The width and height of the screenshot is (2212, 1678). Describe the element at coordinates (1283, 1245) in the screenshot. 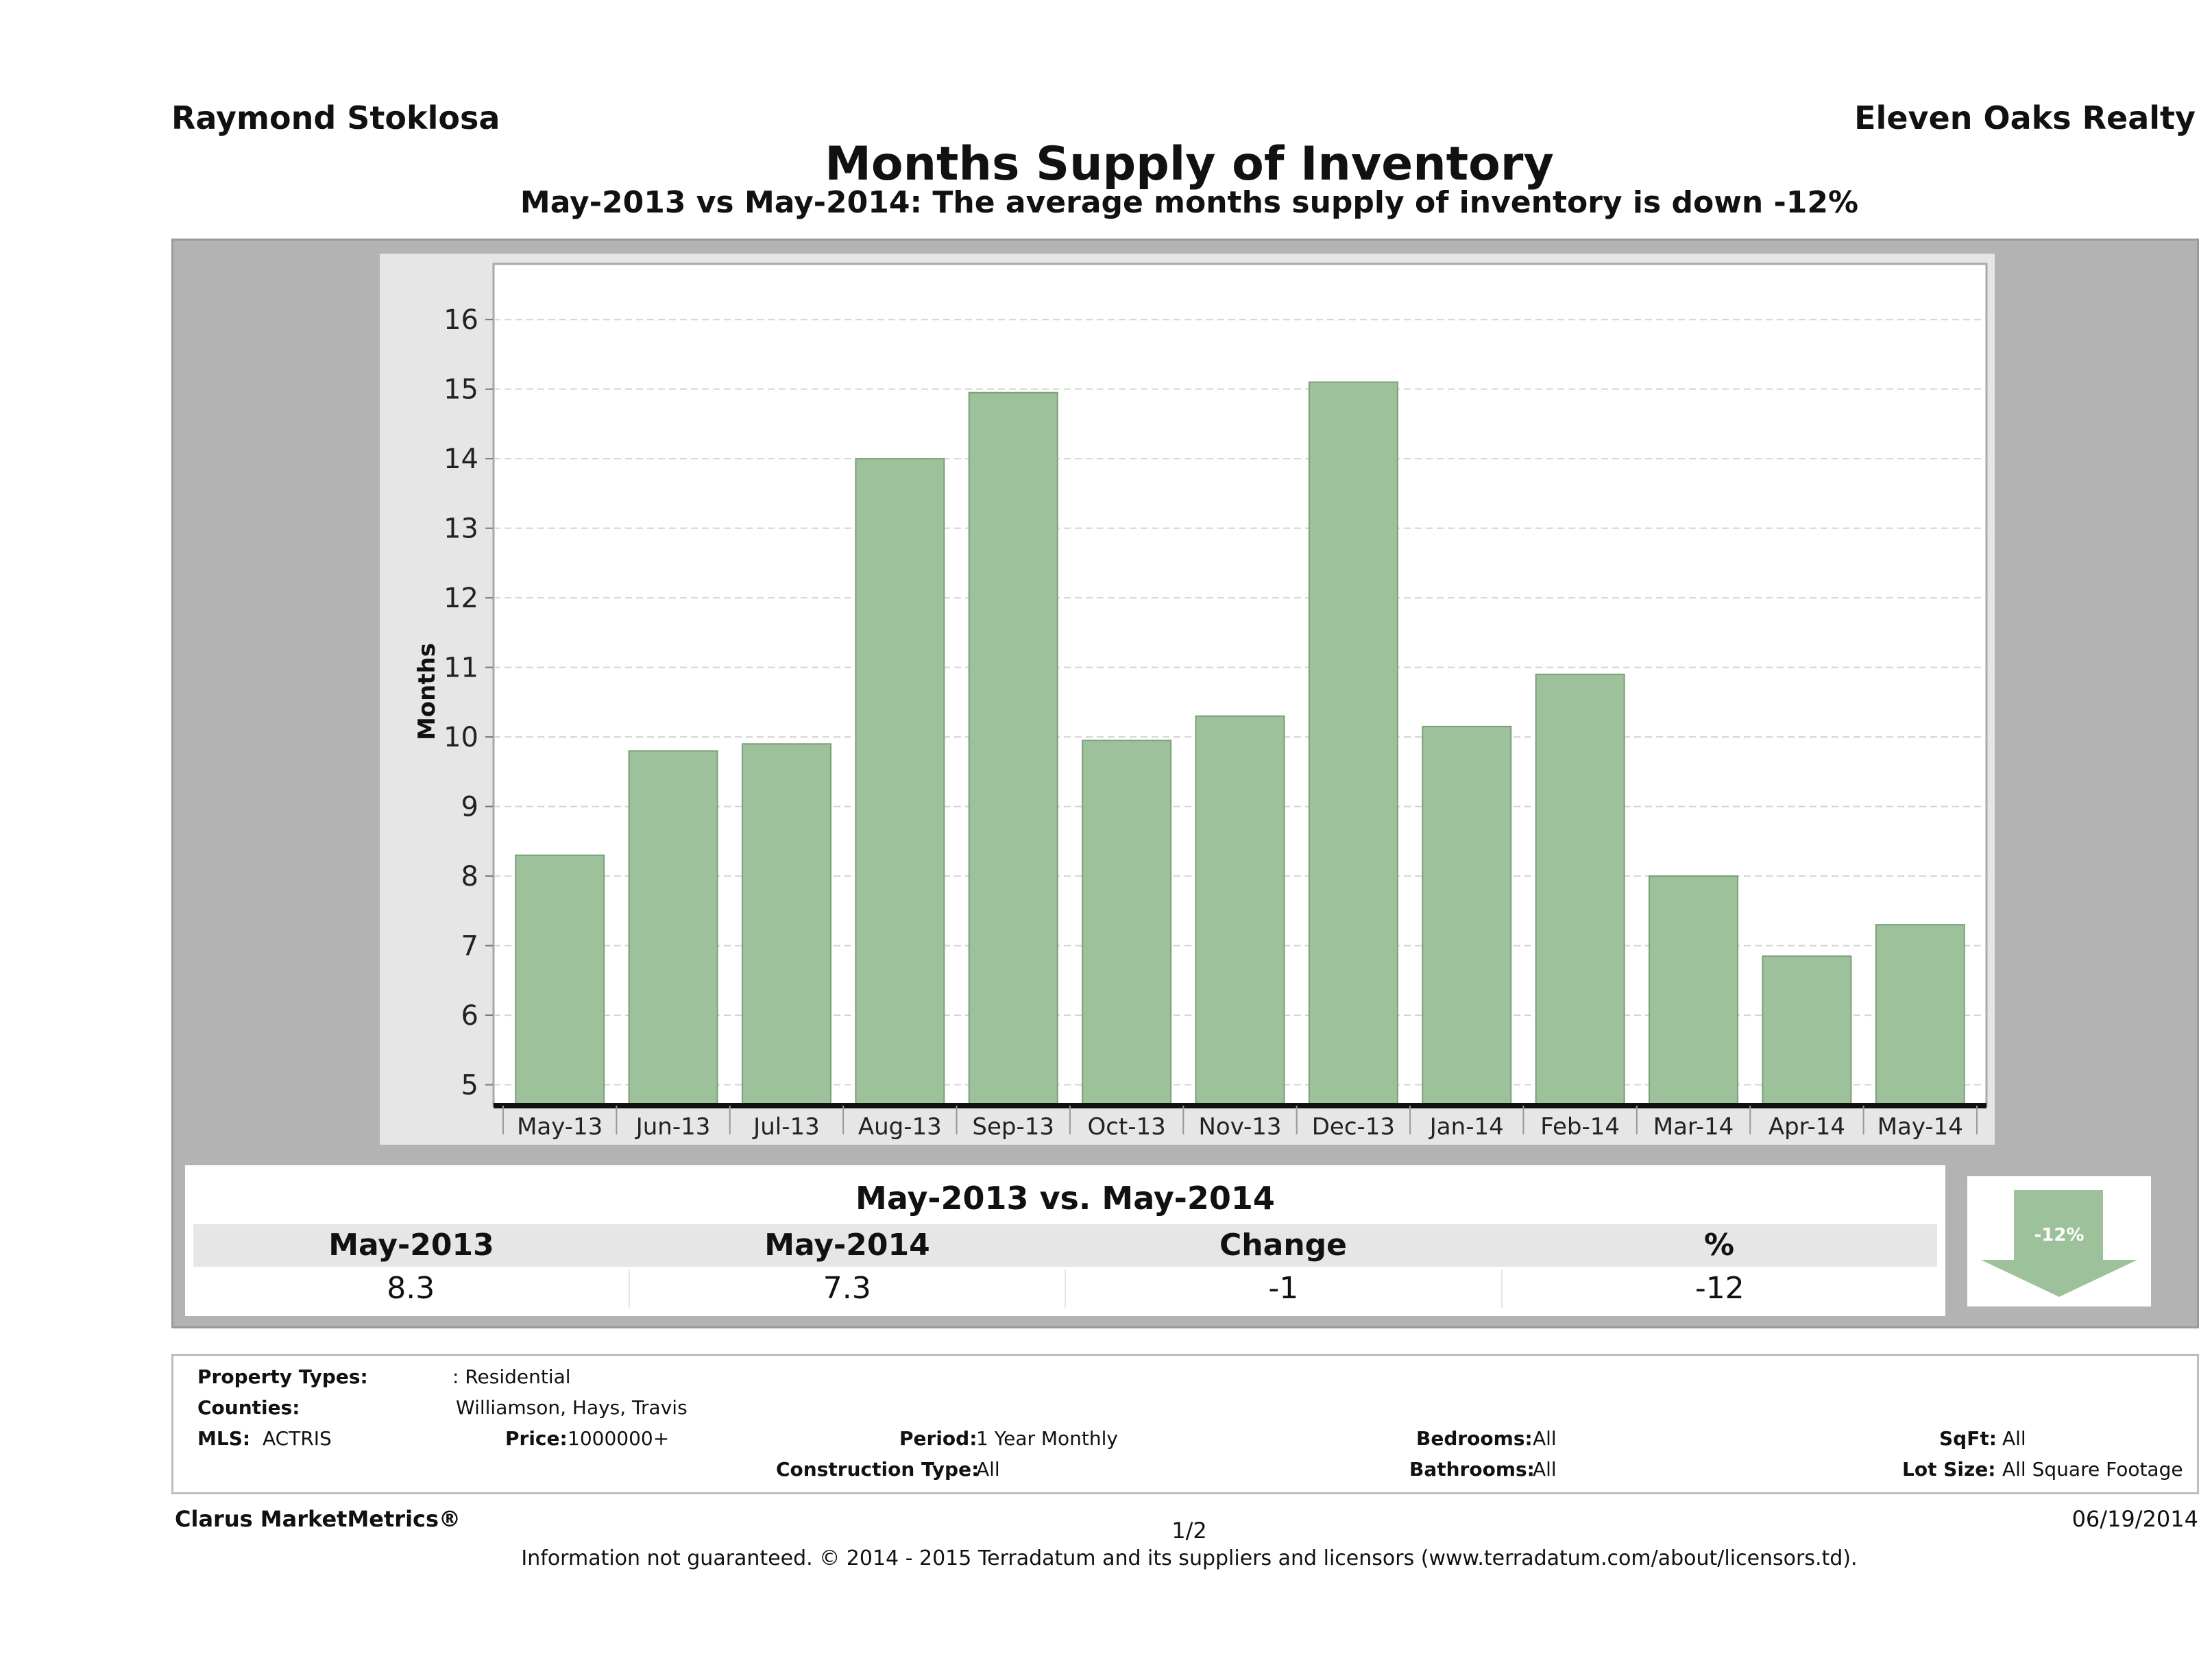

I see `summary-col-change: Change` at that location.